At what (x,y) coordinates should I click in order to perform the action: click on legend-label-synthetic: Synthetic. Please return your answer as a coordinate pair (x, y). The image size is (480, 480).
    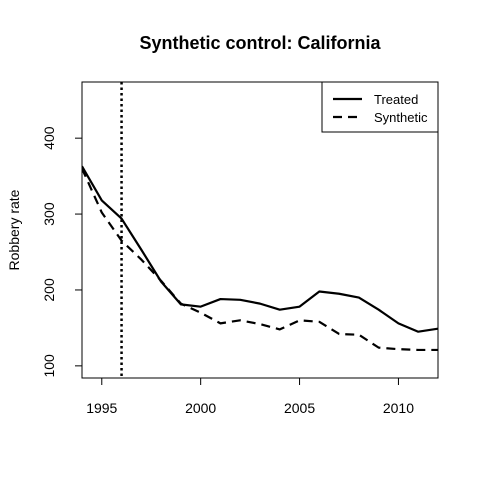
    Looking at the image, I should click on (401, 117).